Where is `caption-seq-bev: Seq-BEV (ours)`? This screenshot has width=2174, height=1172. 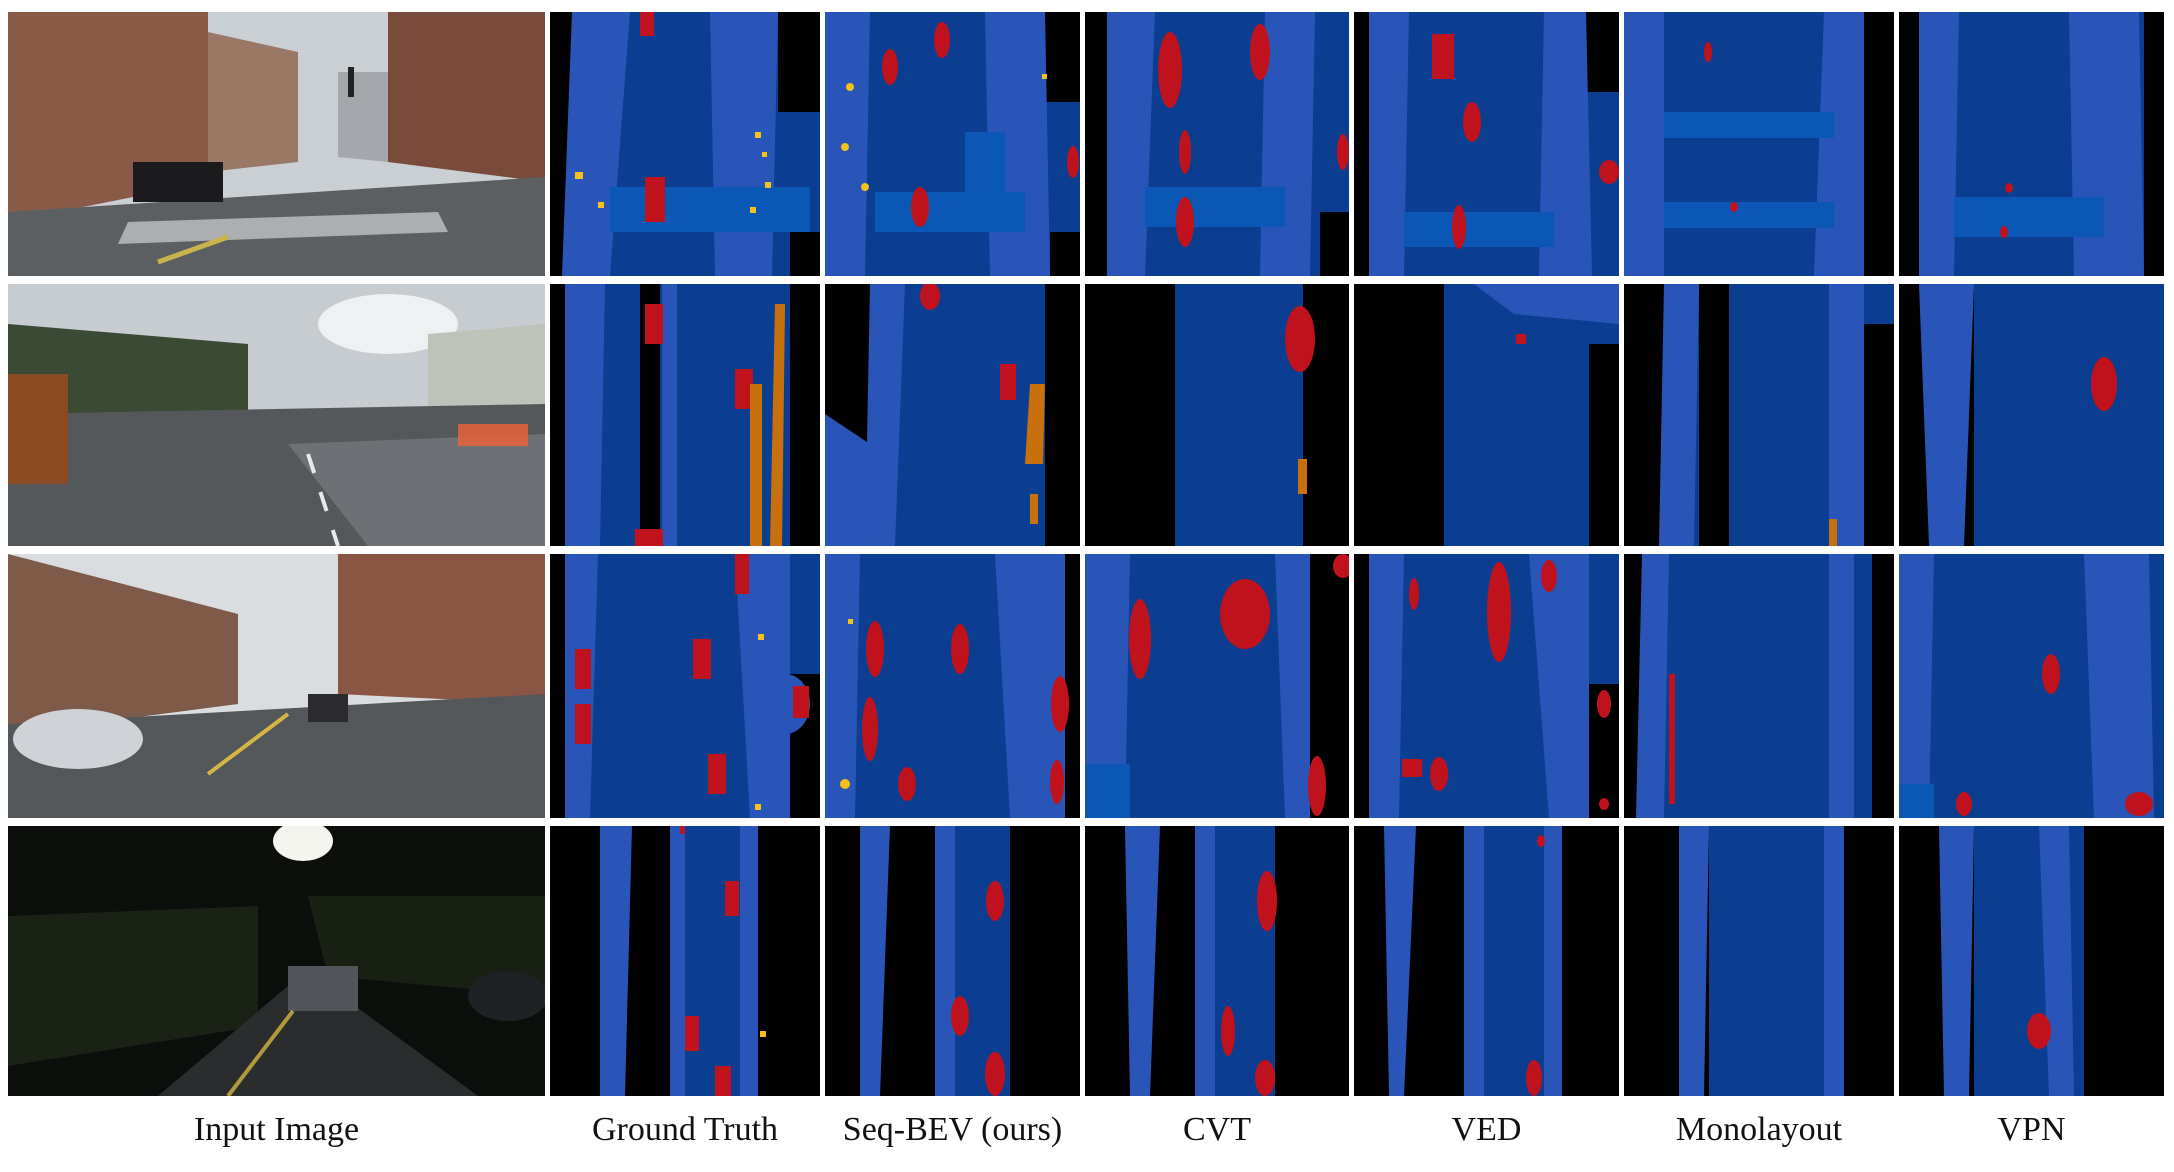 caption-seq-bev: Seq-BEV (ours) is located at coordinates (952, 1129).